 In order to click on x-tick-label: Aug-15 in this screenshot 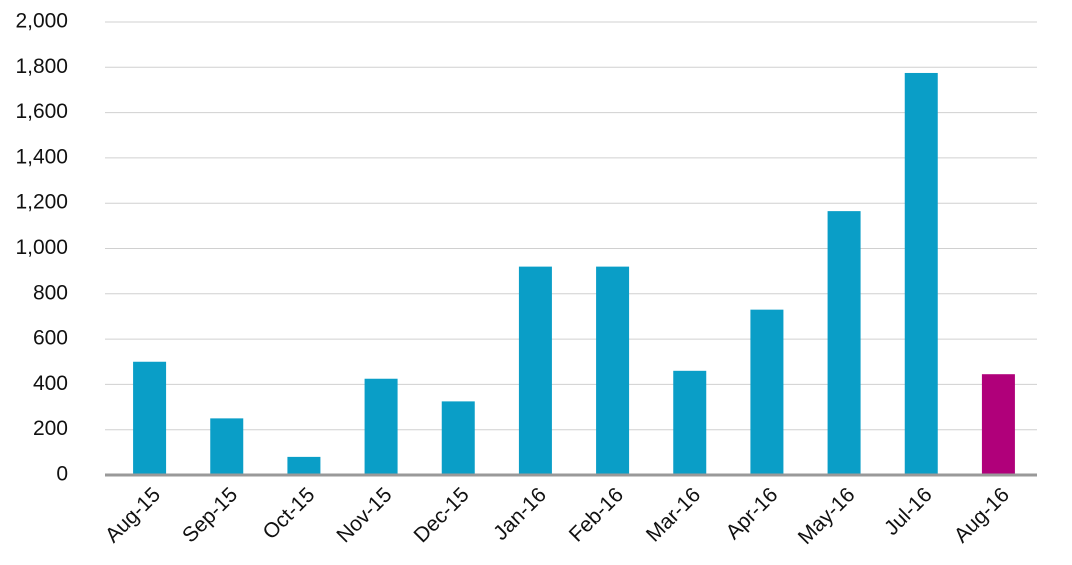, I will do `click(133, 515)`.